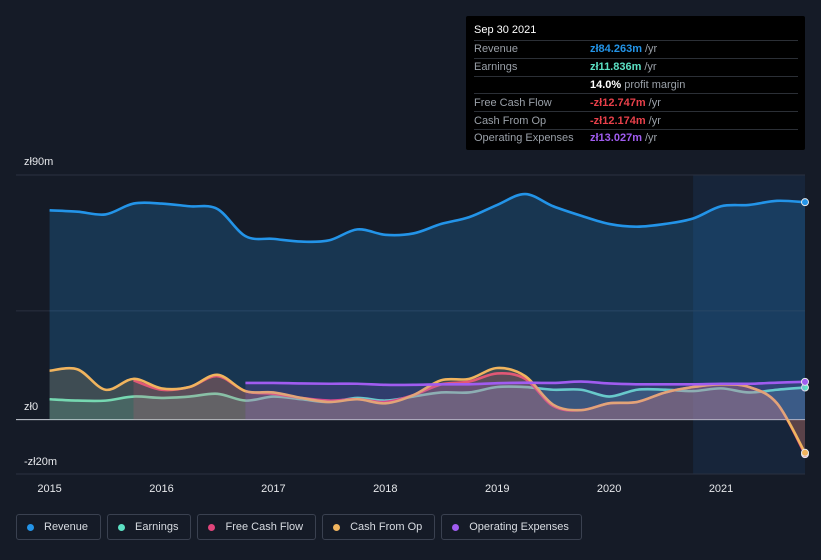 The image size is (821, 560). Describe the element at coordinates (41, 462) in the screenshot. I see `y-tick-label-bottom: -zł20m` at that location.